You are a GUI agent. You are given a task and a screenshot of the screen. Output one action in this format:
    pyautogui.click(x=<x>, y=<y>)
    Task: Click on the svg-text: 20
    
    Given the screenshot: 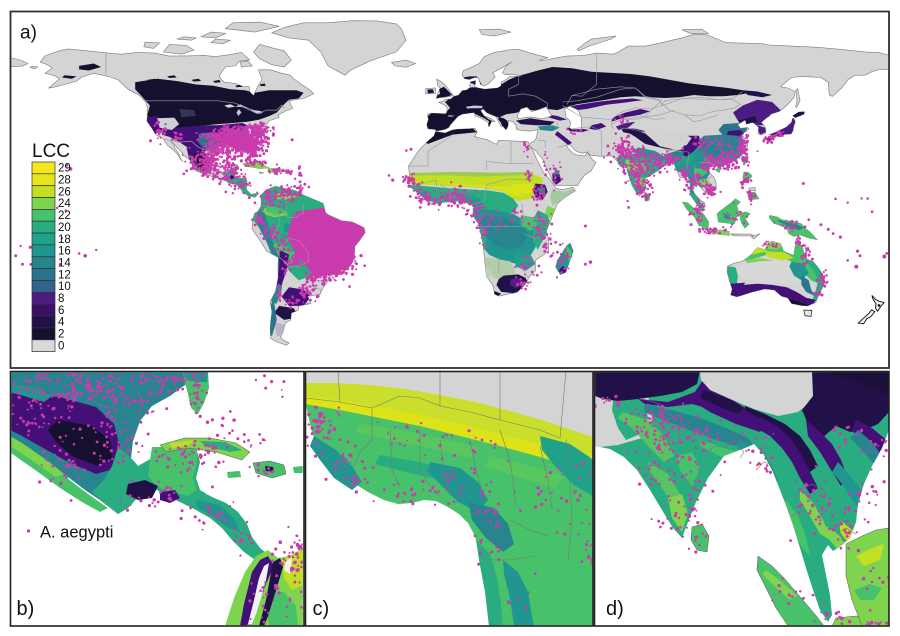 What is the action you would take?
    pyautogui.click(x=64, y=228)
    